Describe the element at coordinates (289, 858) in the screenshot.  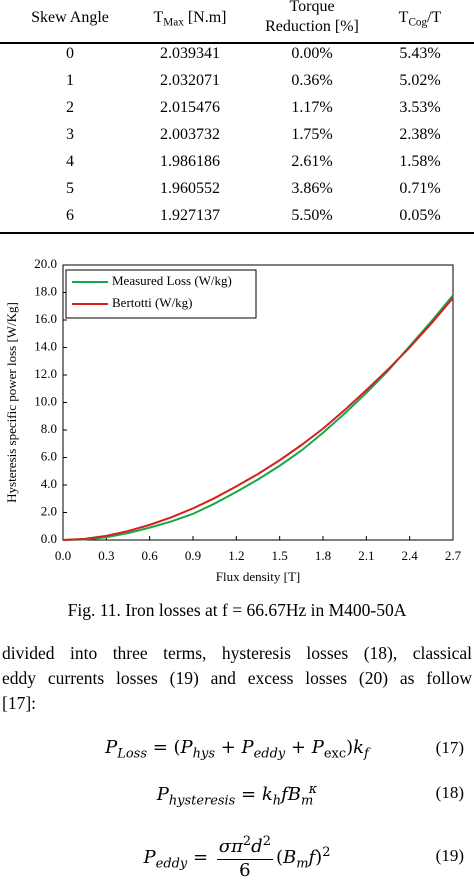
I see `math-text: B` at that location.